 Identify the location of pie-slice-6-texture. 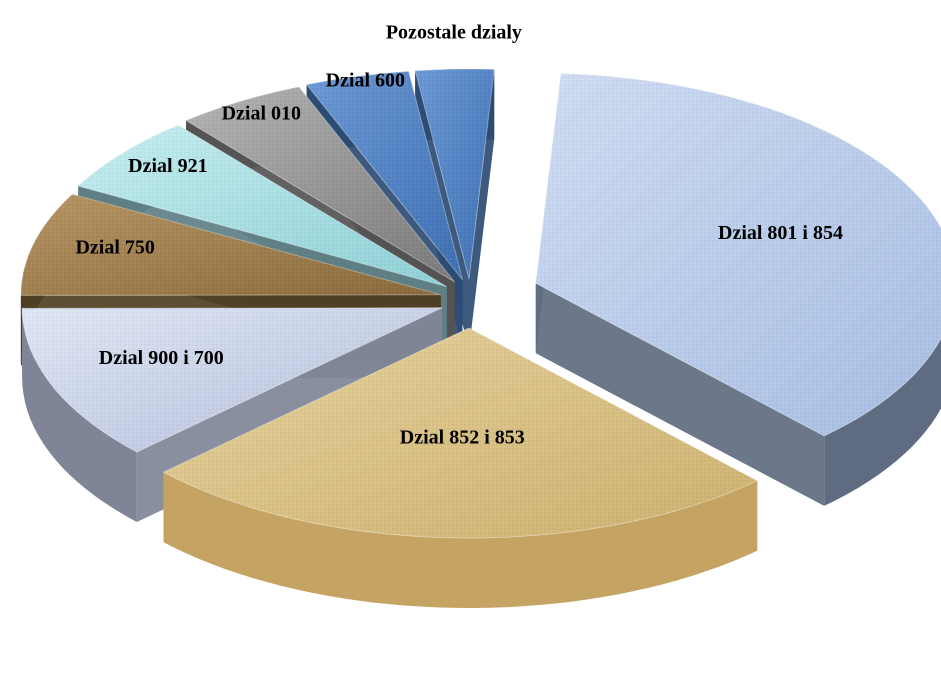
(384, 175).